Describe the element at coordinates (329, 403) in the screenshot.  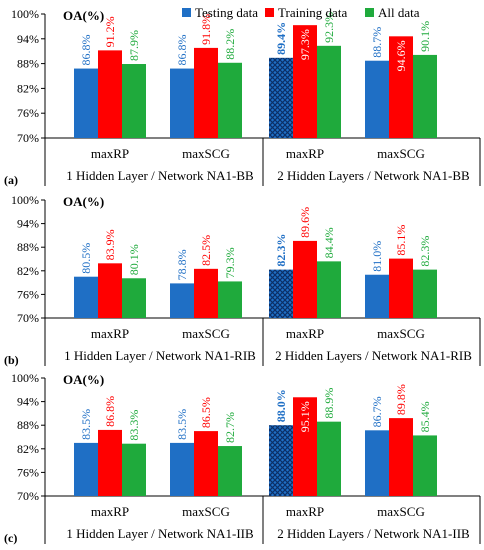
I see `bar-value-label: 88.9%` at that location.